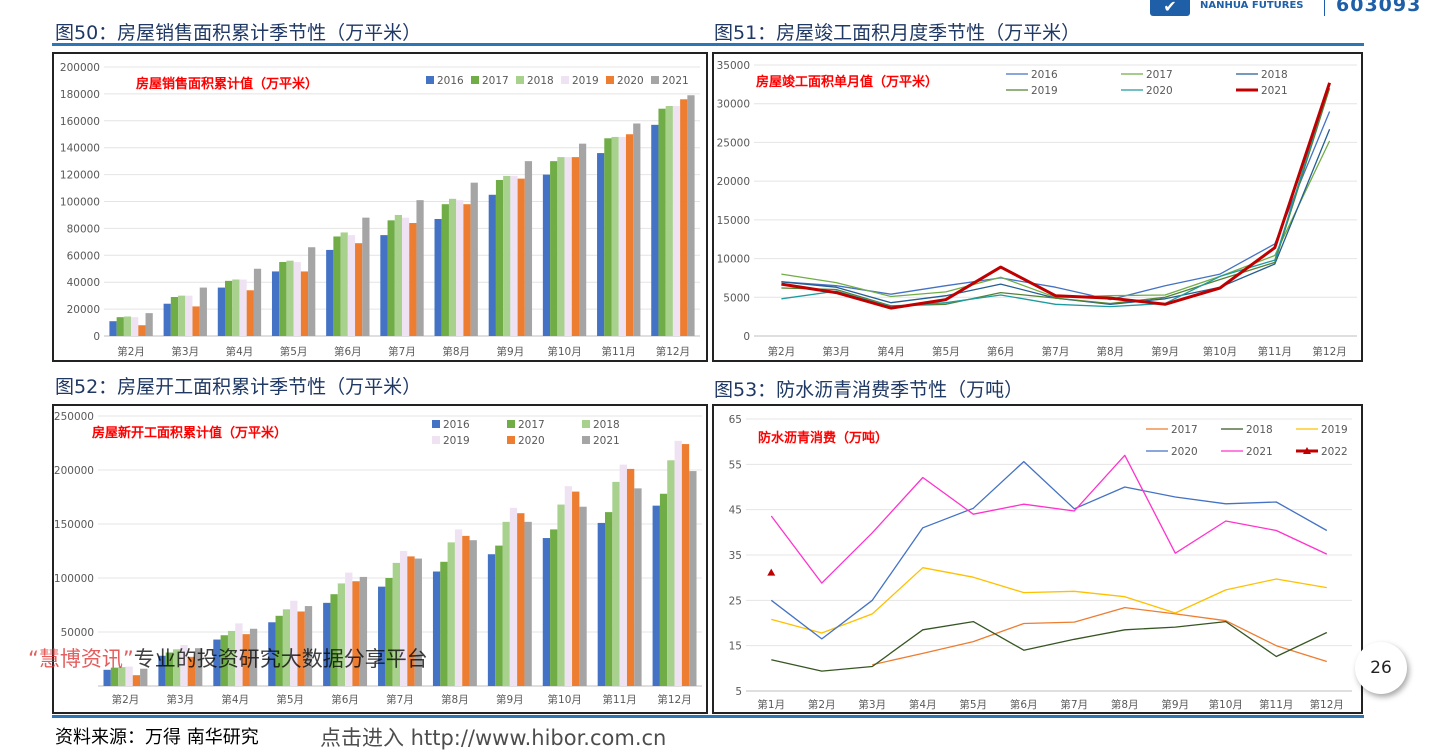  I want to click on chart-title: 房屋新开工面积累计值（万平米）, so click(189, 433).